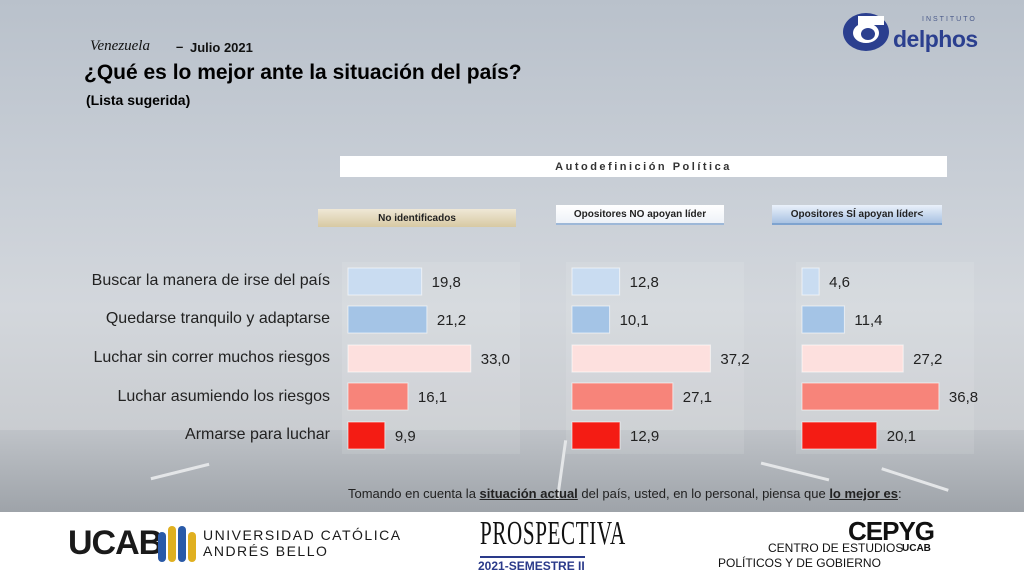  Describe the element at coordinates (138, 100) in the screenshot. I see `title-note: (Lista sugerida)` at that location.